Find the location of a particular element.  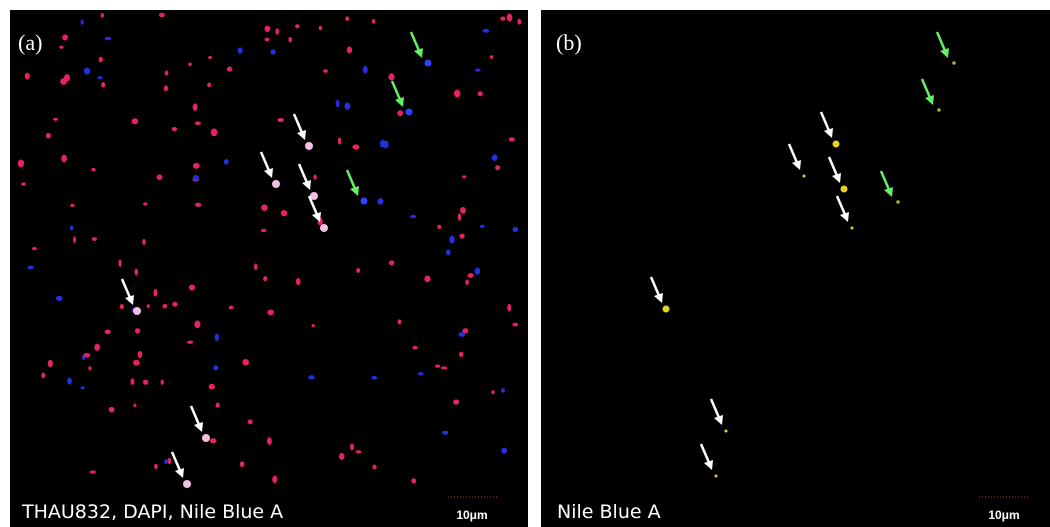

panel-caption: Nile Blue A is located at coordinates (609, 512).